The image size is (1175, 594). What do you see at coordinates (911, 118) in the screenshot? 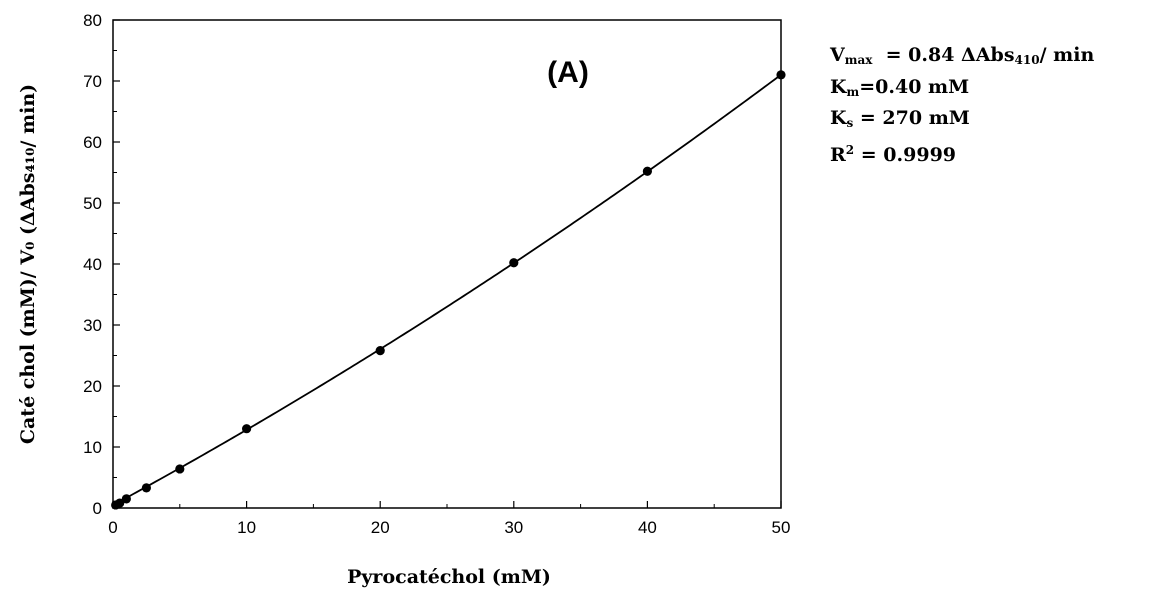
I see `ks-value: = 270 mM` at bounding box center [911, 118].